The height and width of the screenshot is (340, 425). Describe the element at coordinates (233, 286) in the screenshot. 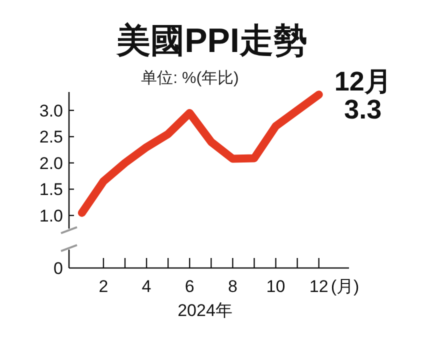

I see `x-tick-label: 8` at that location.